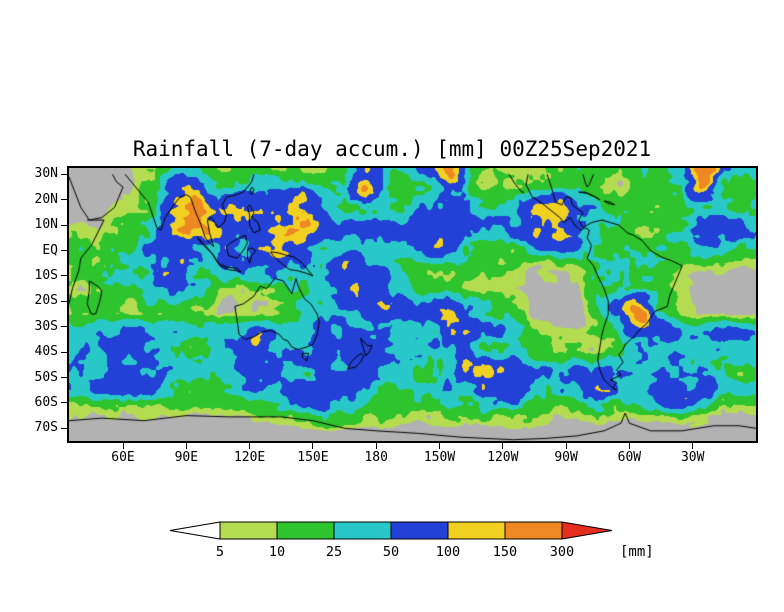  I want to click on colorbar-arrow-above, so click(587, 530).